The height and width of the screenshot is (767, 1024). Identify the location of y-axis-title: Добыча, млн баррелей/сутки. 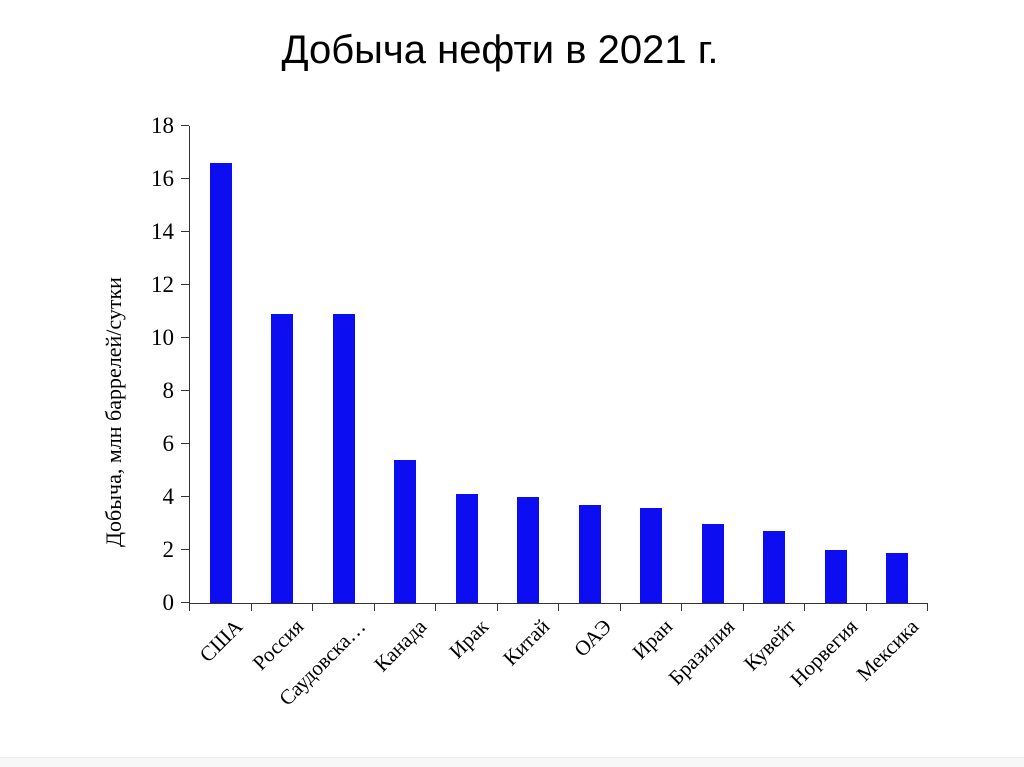
(113, 412).